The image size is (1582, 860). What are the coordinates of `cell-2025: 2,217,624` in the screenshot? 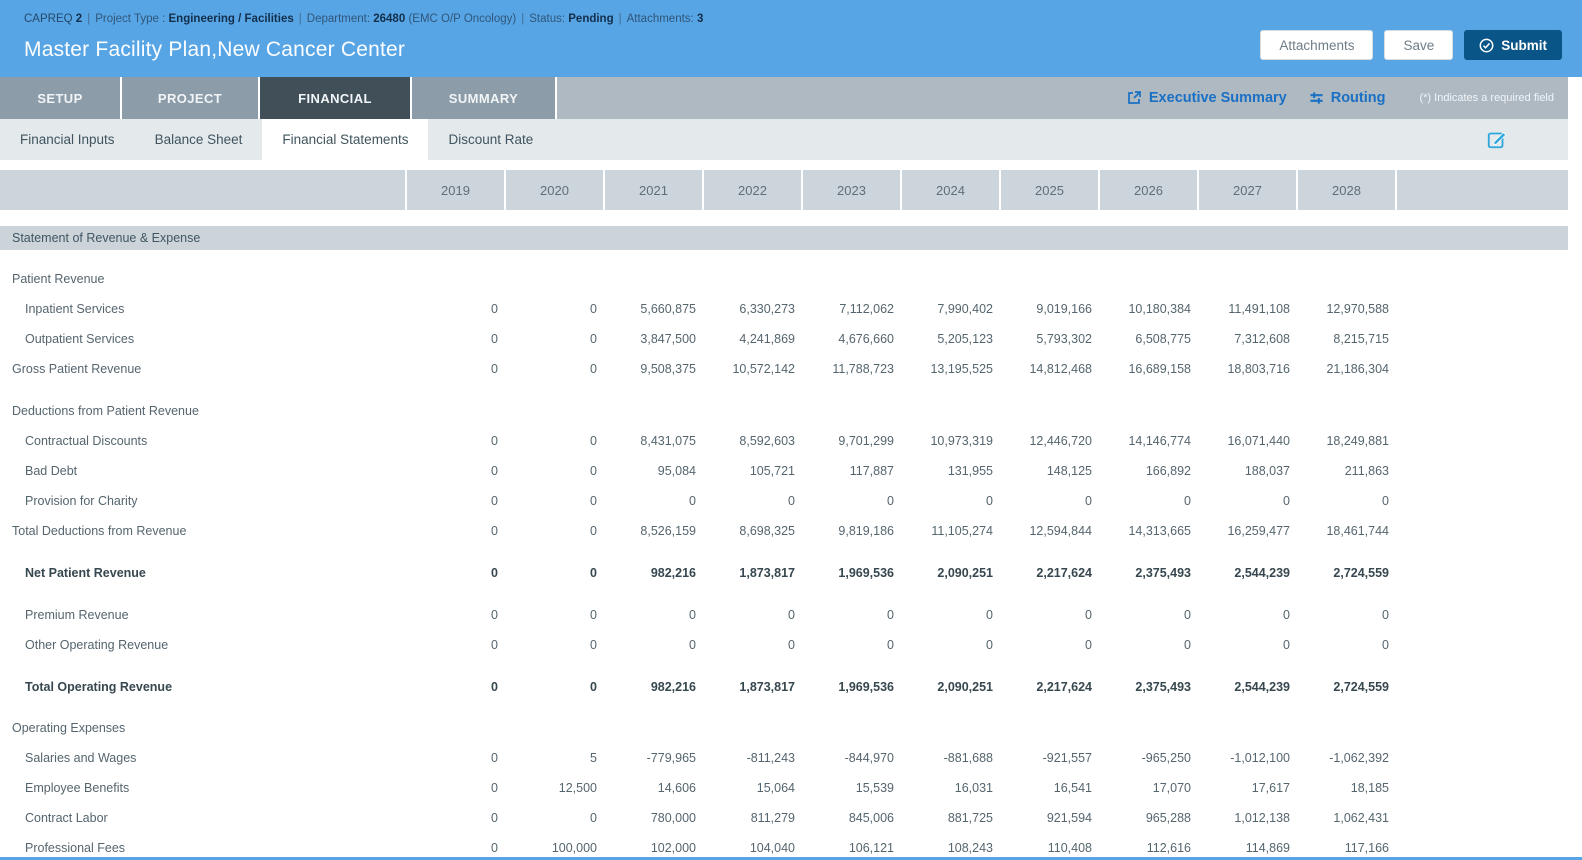 It's located at (1064, 573).